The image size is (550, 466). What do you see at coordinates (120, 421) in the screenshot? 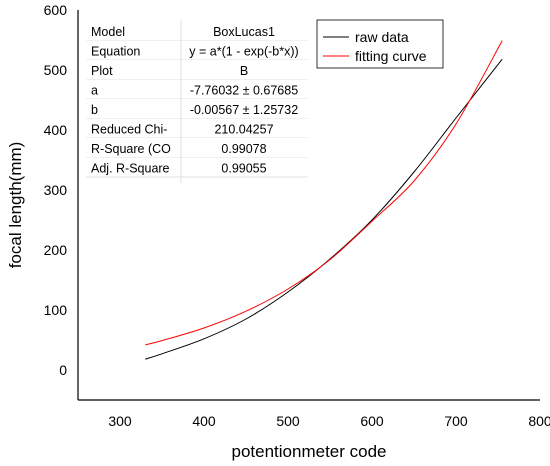
I see `x-tick-label: 300` at bounding box center [120, 421].